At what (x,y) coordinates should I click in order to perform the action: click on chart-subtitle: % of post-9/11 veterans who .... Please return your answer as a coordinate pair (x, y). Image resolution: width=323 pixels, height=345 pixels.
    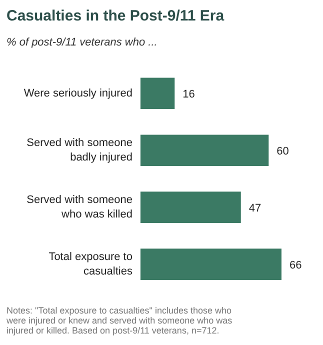
    Looking at the image, I should click on (82, 42).